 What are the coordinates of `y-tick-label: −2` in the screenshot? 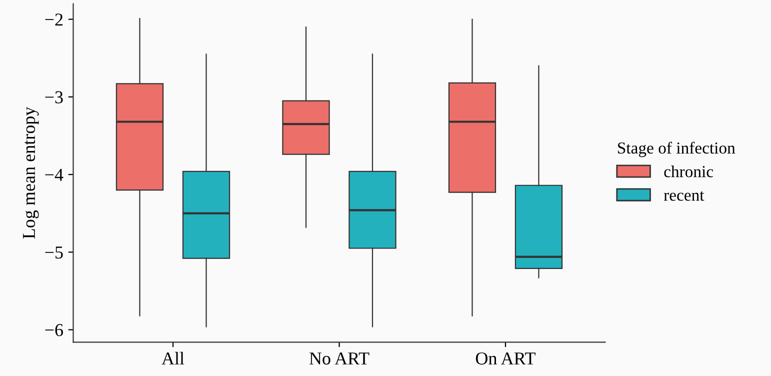 It's located at (54, 20).